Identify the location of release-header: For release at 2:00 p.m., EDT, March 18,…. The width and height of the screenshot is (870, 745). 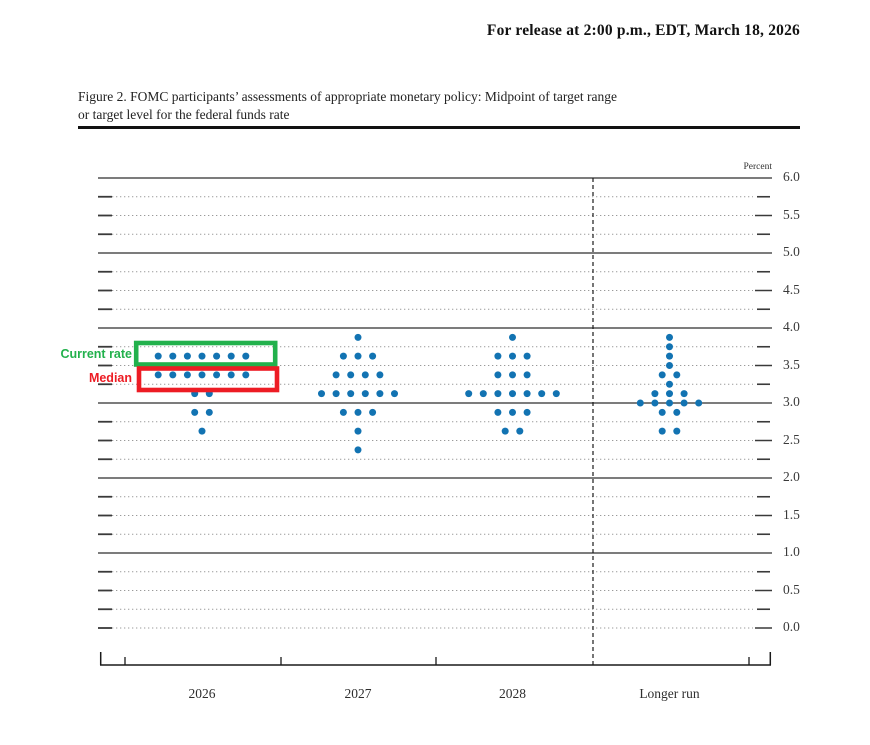
(643, 30).